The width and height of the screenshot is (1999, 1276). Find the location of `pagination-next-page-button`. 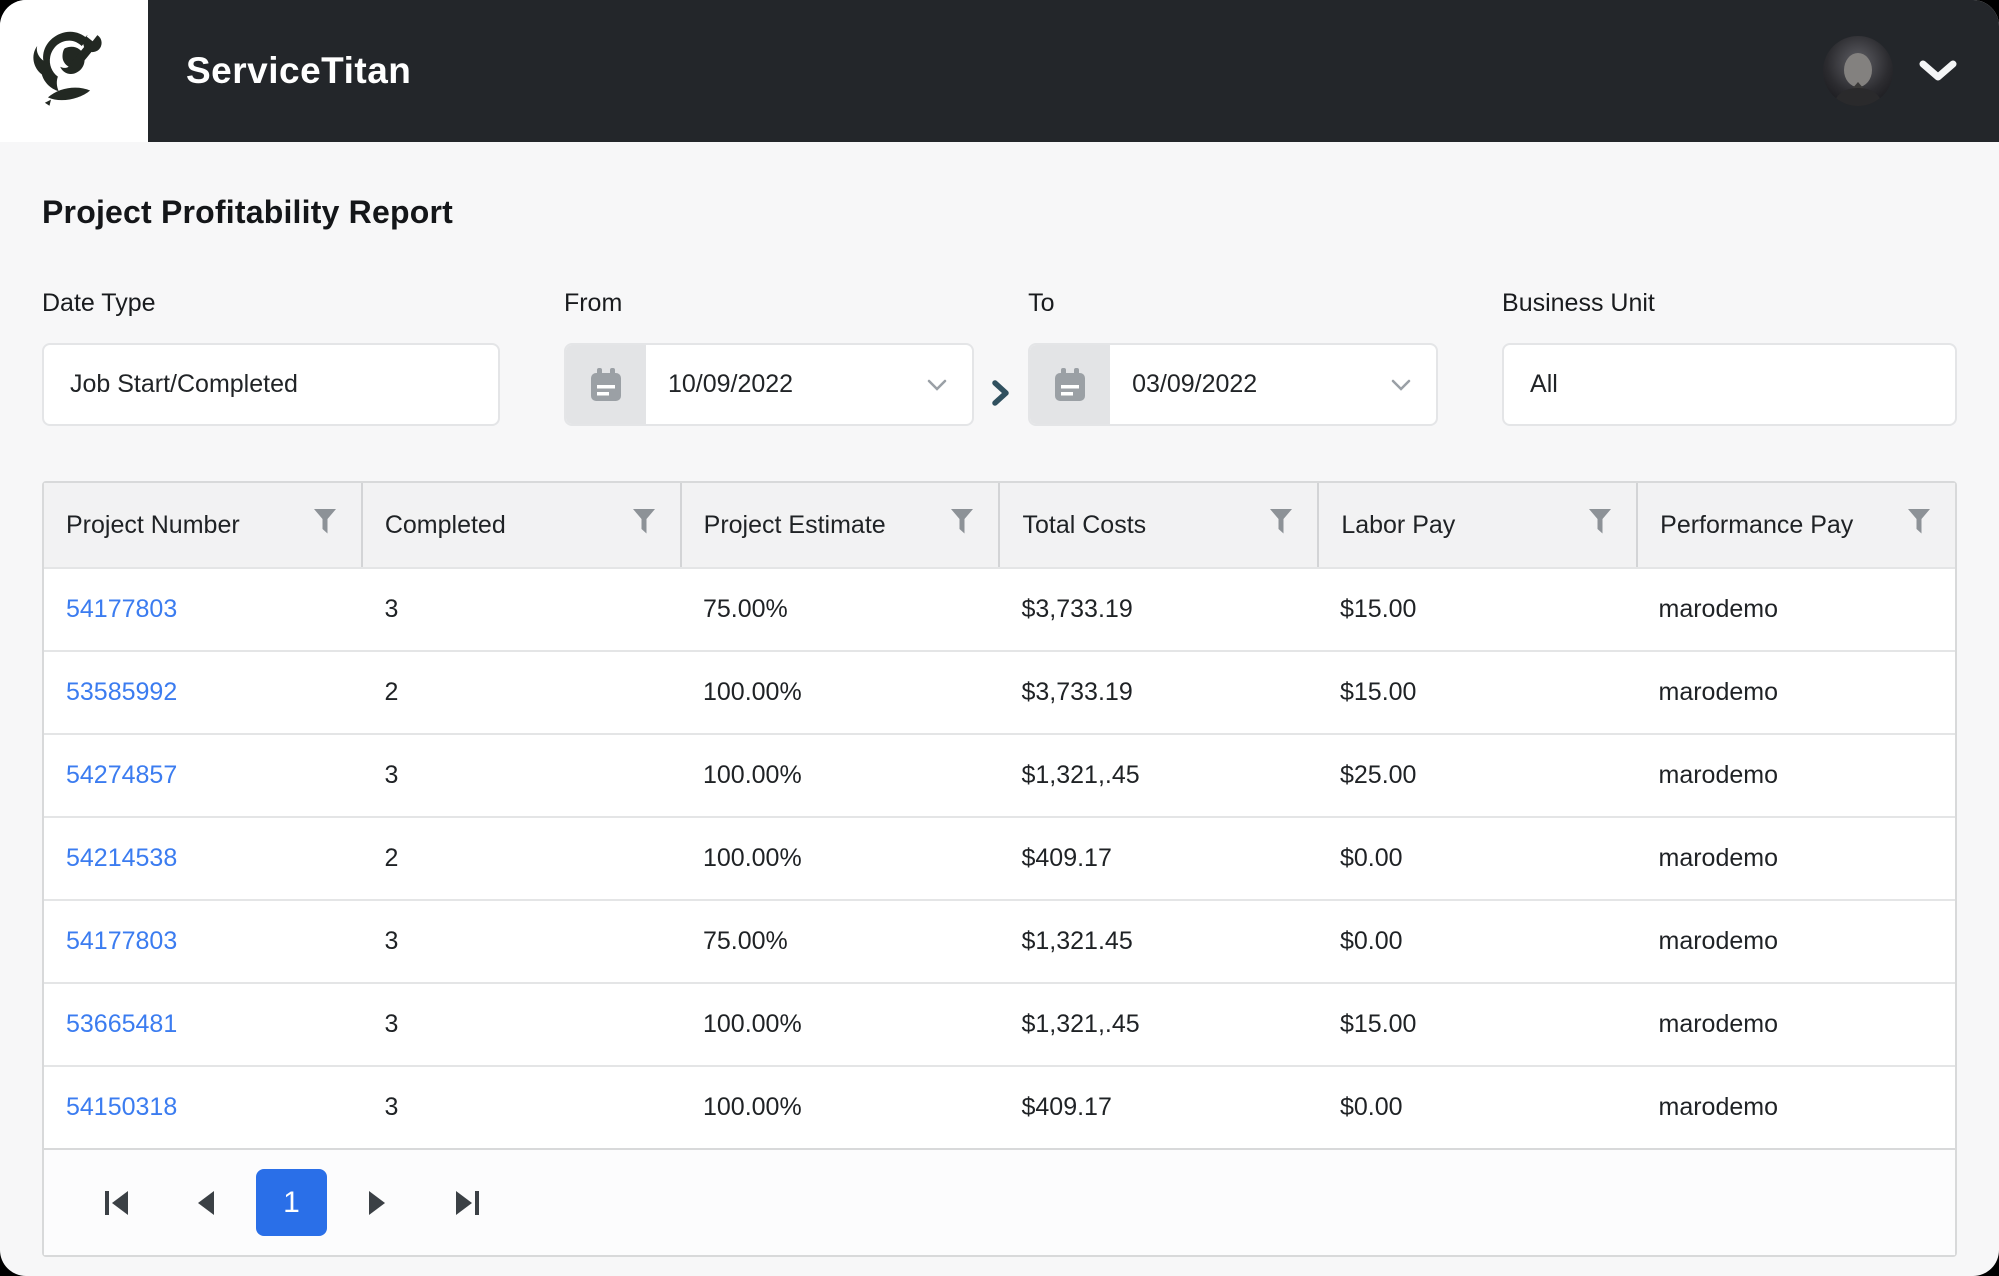

pagination-next-page-button is located at coordinates (378, 1203).